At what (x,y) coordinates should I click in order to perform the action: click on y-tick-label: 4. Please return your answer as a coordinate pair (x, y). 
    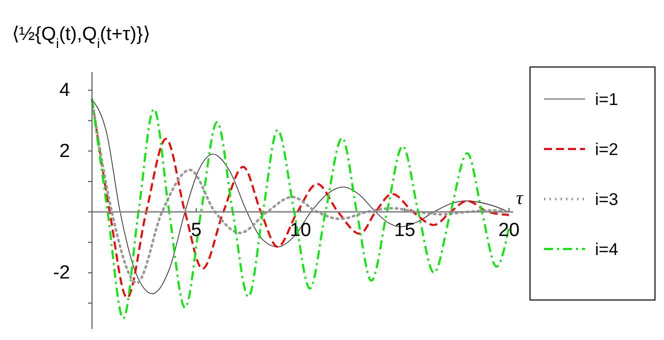
    Looking at the image, I should click on (64, 91).